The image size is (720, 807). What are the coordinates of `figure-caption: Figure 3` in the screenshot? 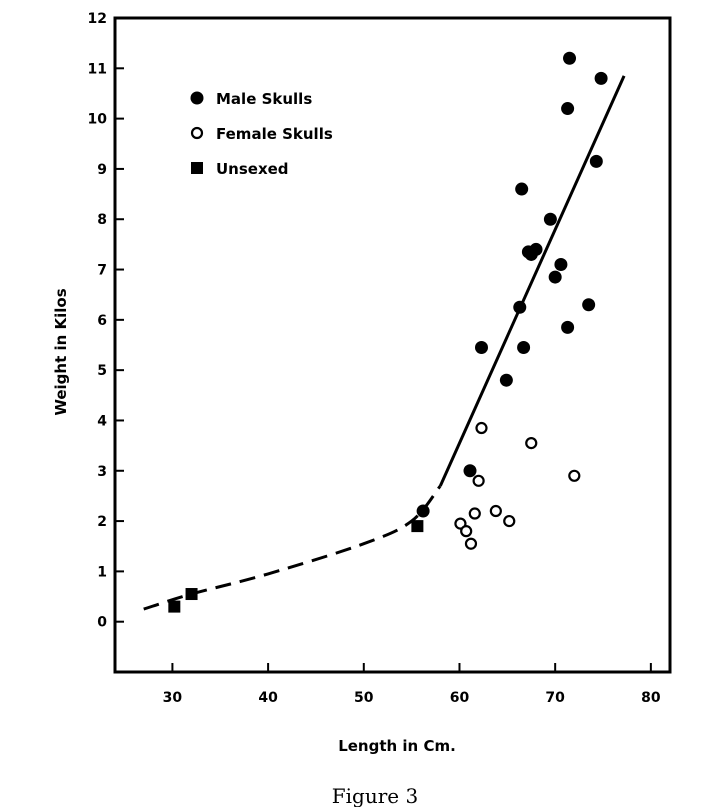 It's located at (375, 795).